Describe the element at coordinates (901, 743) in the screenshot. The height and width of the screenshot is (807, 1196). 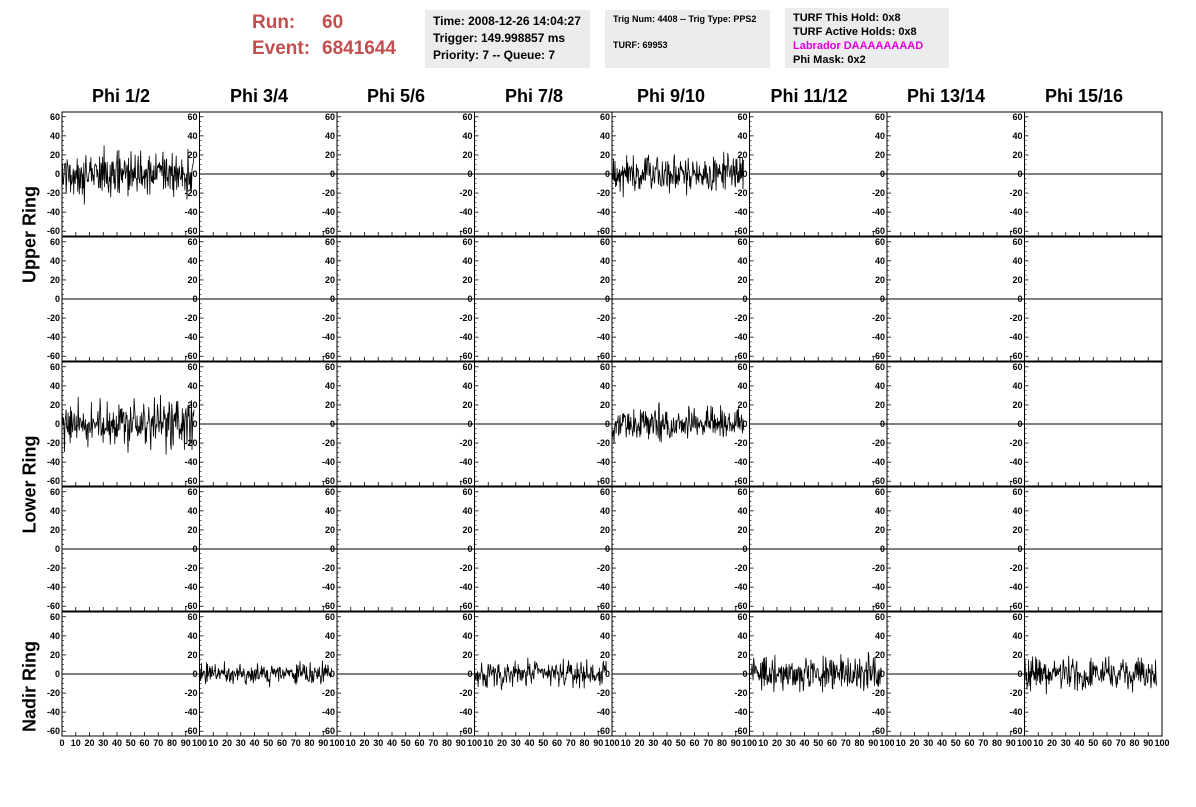
I see `x-tick-label: 10` at that location.